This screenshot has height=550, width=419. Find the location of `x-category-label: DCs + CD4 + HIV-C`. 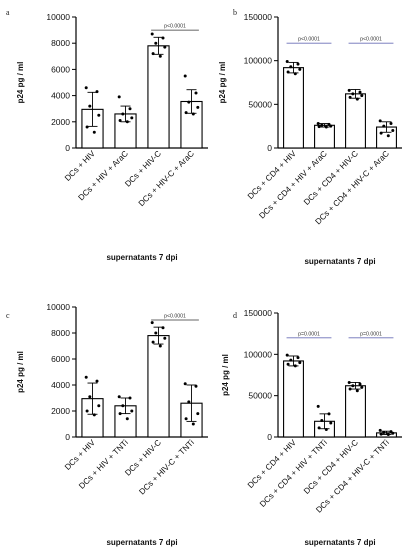

x-category-label: DCs + CD4 + HIV-C is located at coordinates (331, 467).